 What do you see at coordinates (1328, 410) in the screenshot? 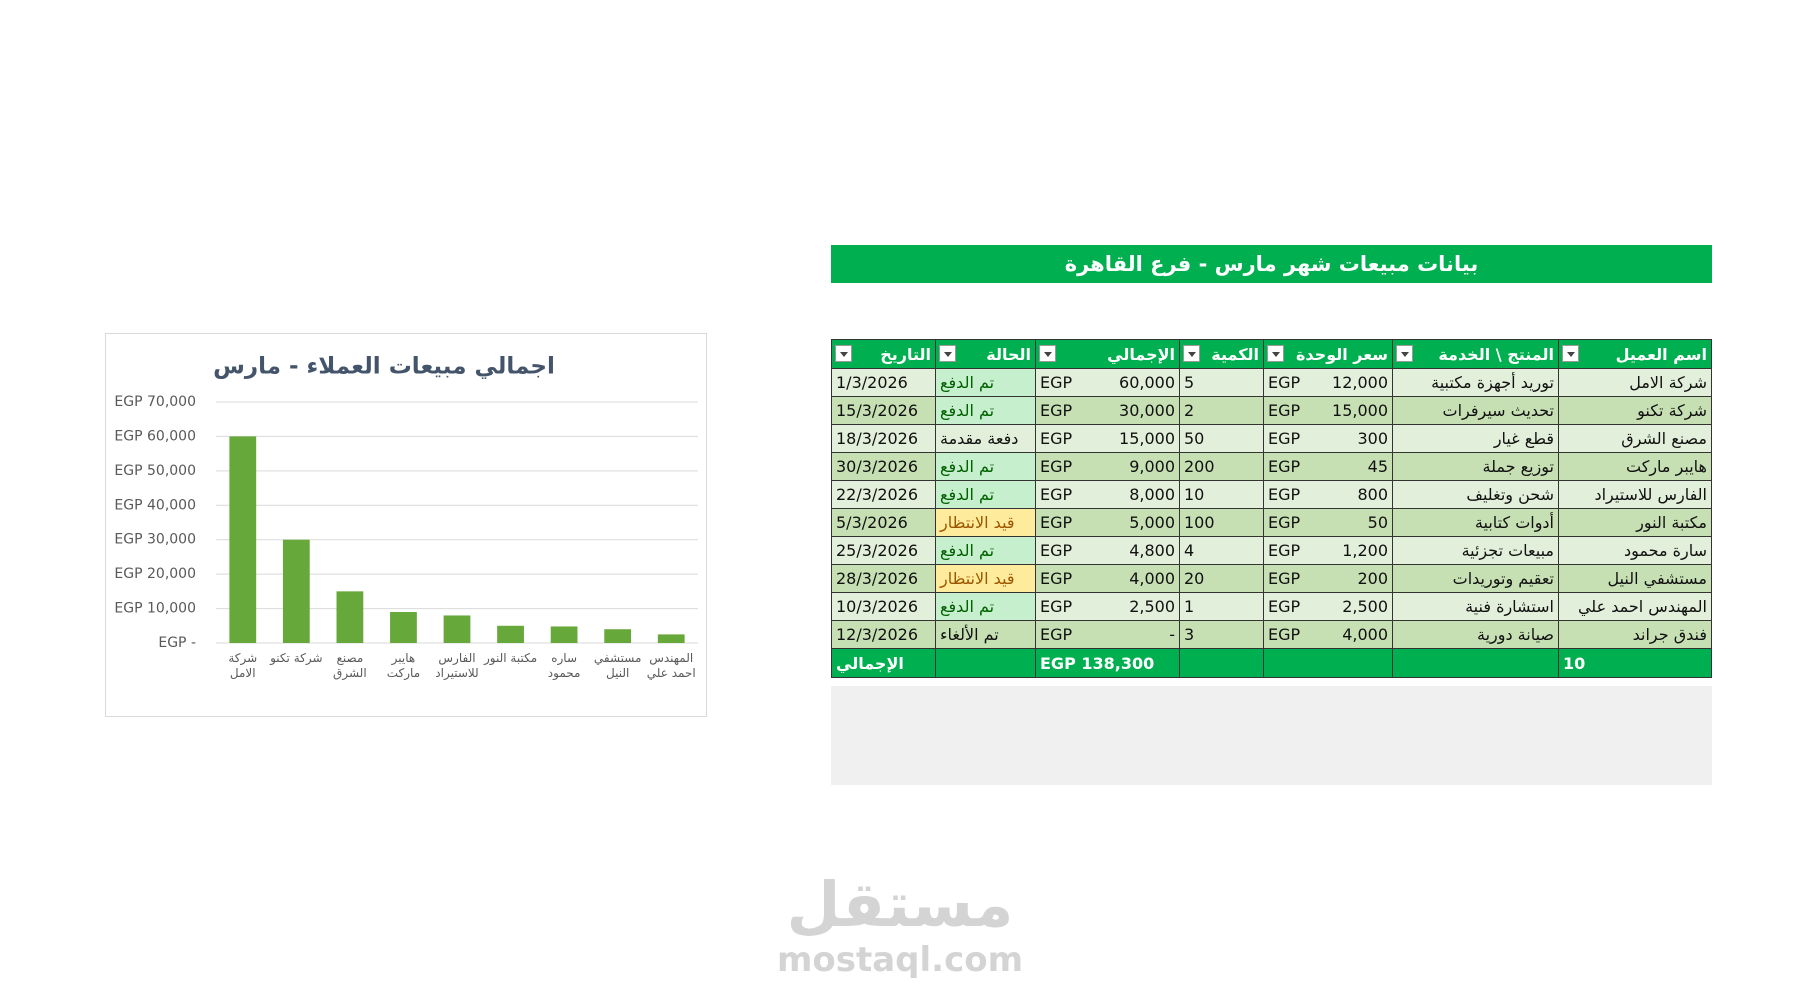
I see `money: EGP 15,000` at bounding box center [1328, 410].